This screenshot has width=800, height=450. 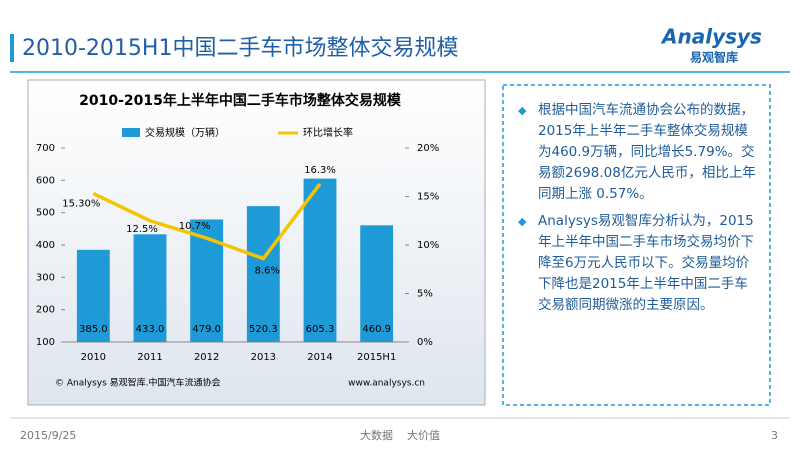 I want to click on x-tick-label: 2014, so click(x=319, y=357).